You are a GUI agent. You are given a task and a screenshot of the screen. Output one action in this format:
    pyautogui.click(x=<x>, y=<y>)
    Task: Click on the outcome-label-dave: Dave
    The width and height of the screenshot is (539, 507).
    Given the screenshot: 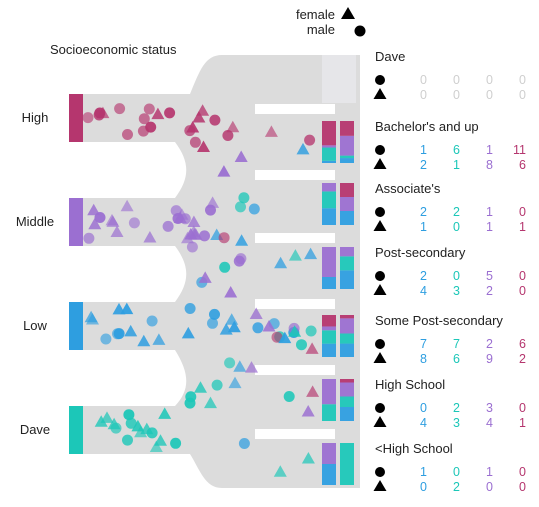 What is the action you would take?
    pyautogui.click(x=390, y=56)
    